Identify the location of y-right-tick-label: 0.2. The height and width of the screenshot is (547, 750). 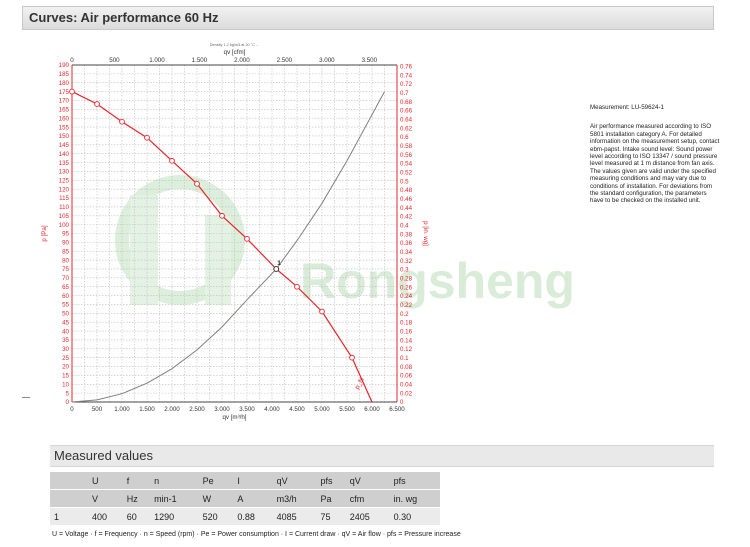
(404, 314).